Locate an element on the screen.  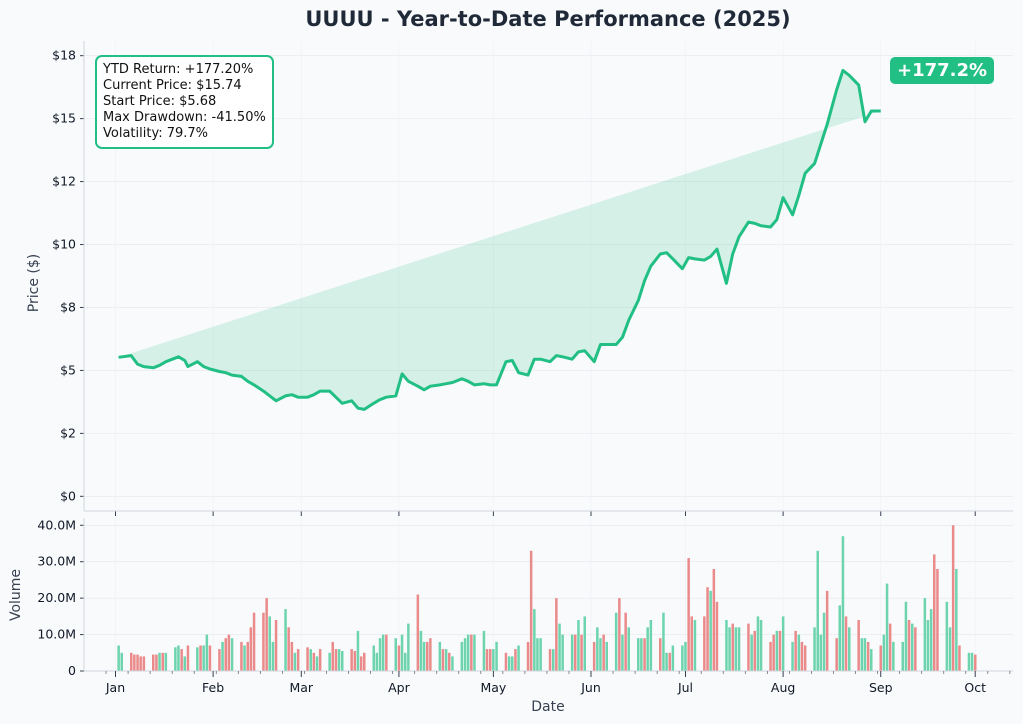
volatility: Volatility: 79.7% is located at coordinates (156, 133).